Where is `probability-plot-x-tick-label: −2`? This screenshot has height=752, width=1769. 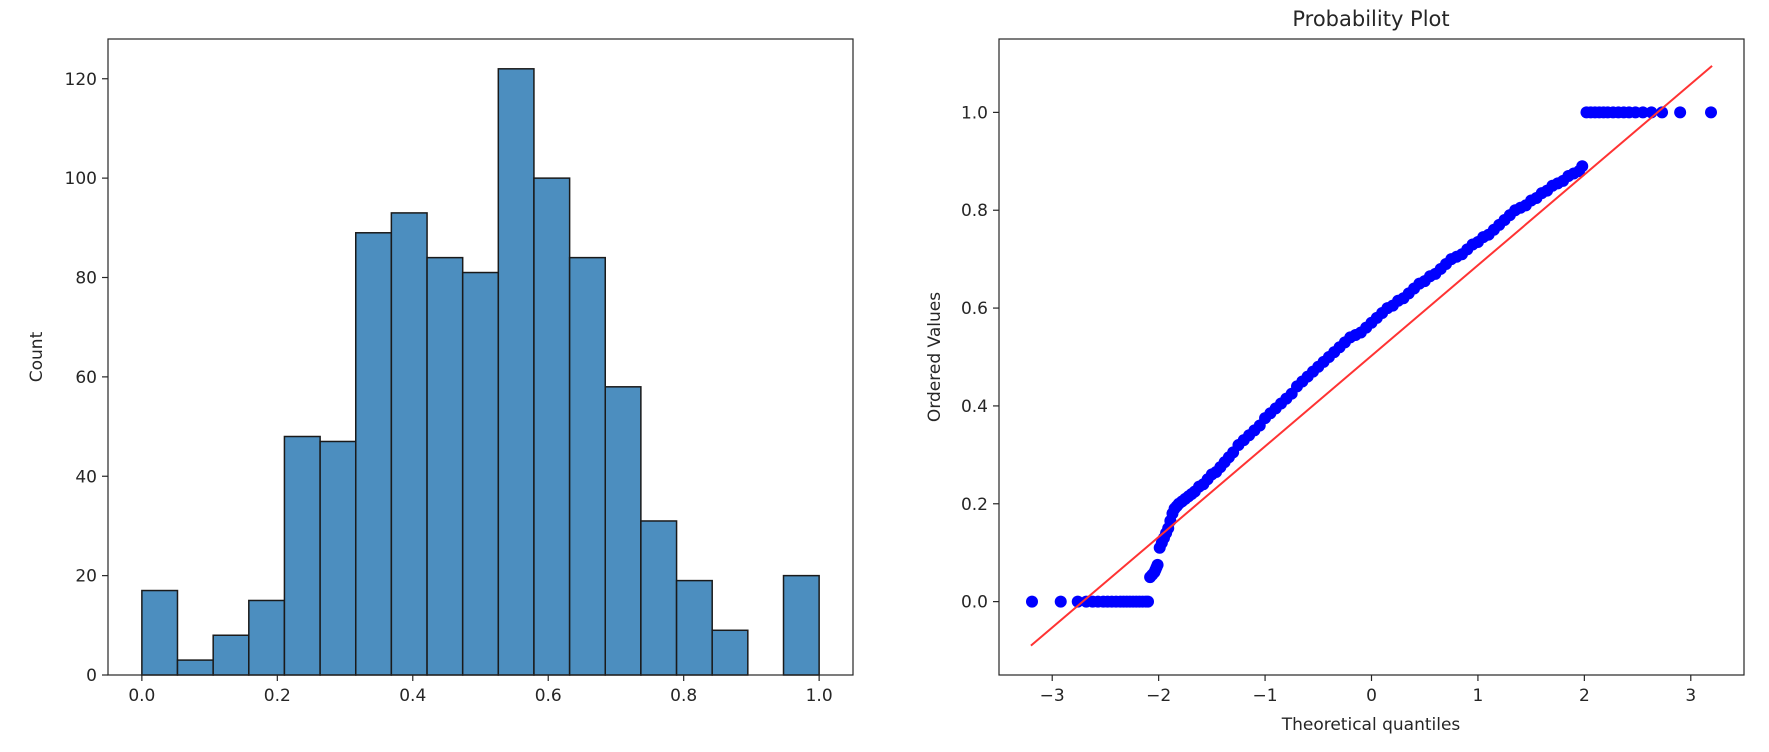
probability-plot-x-tick-label: −2 is located at coordinates (1158, 696).